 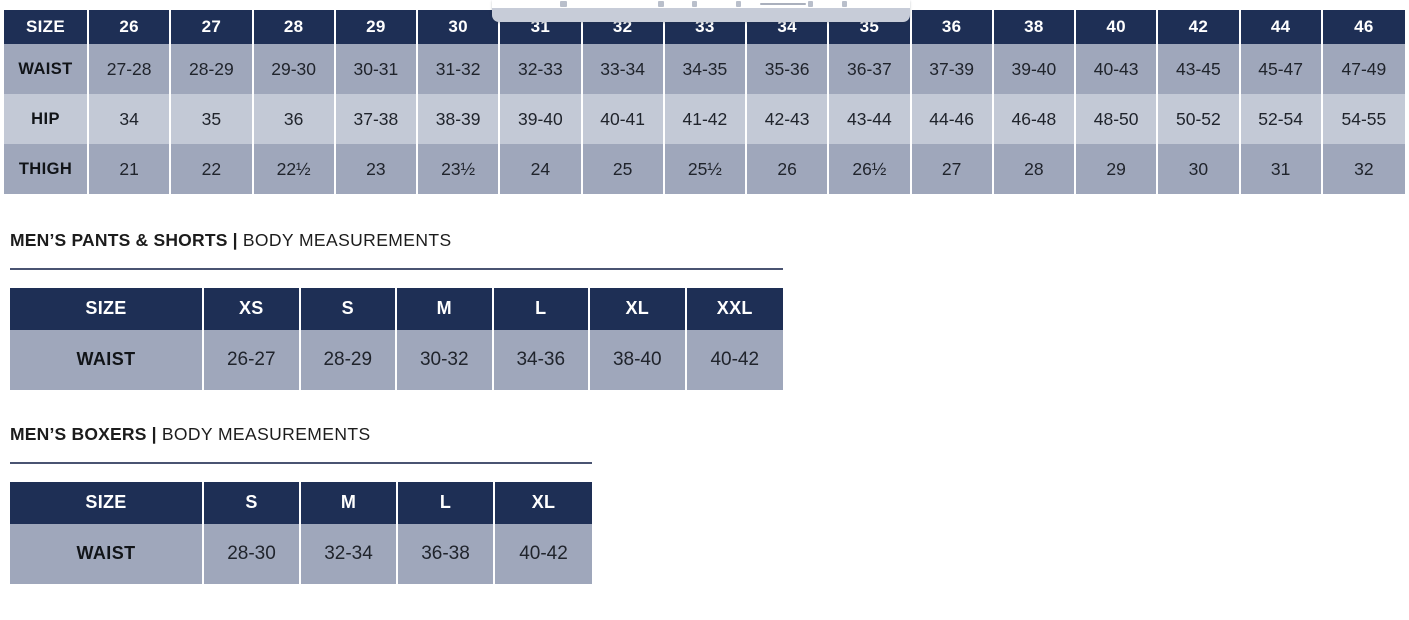 I want to click on boxers-table-head: SIZE S M L XL, so click(x=301, y=502).